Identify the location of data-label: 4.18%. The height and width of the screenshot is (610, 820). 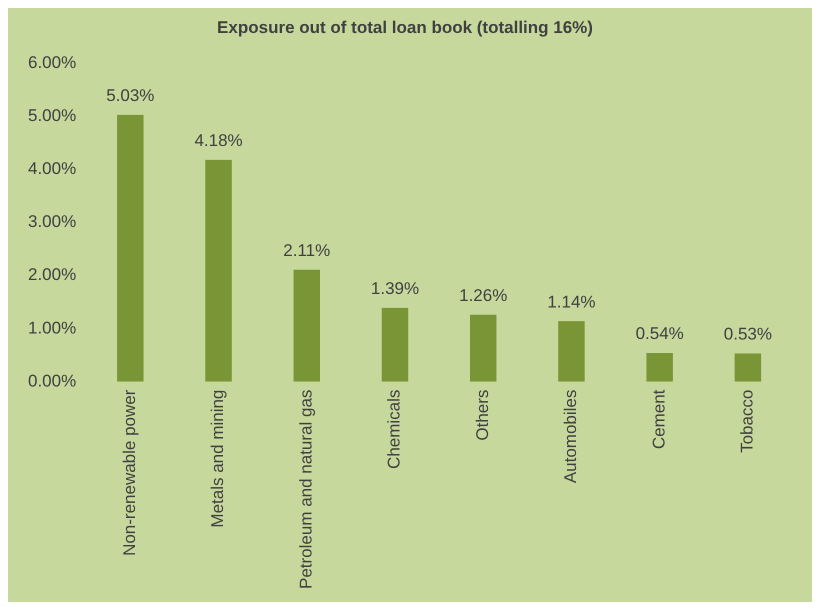
(218, 140).